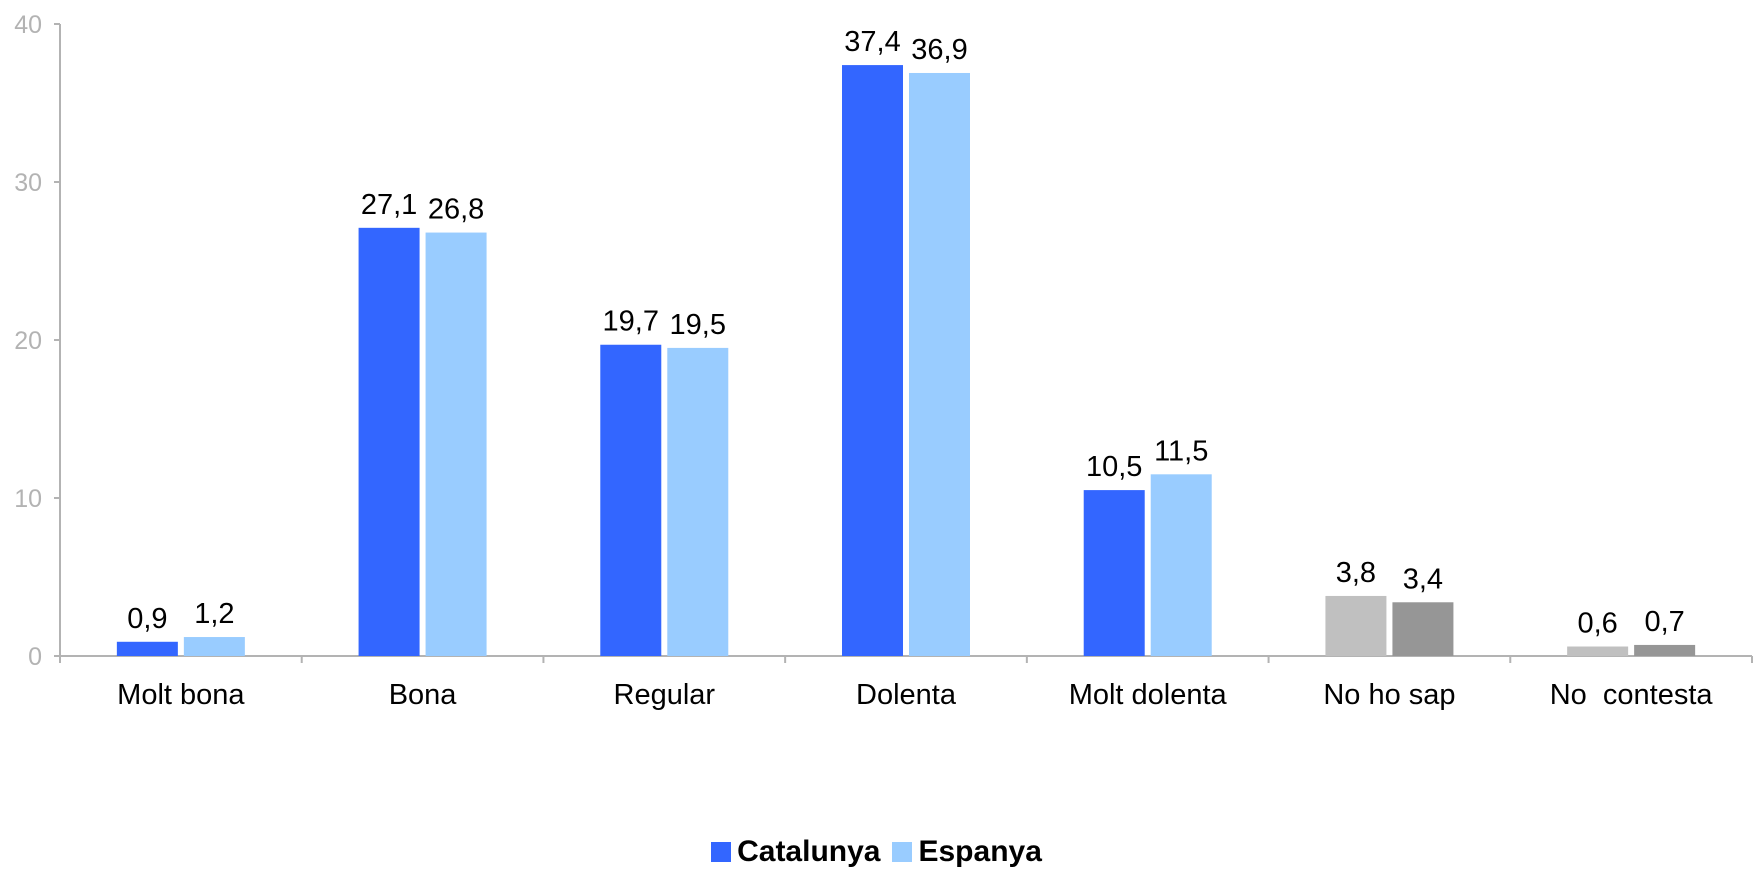 The height and width of the screenshot is (872, 1753). Describe the element at coordinates (456, 210) in the screenshot. I see `data-label-espanya-1: 26,8` at that location.